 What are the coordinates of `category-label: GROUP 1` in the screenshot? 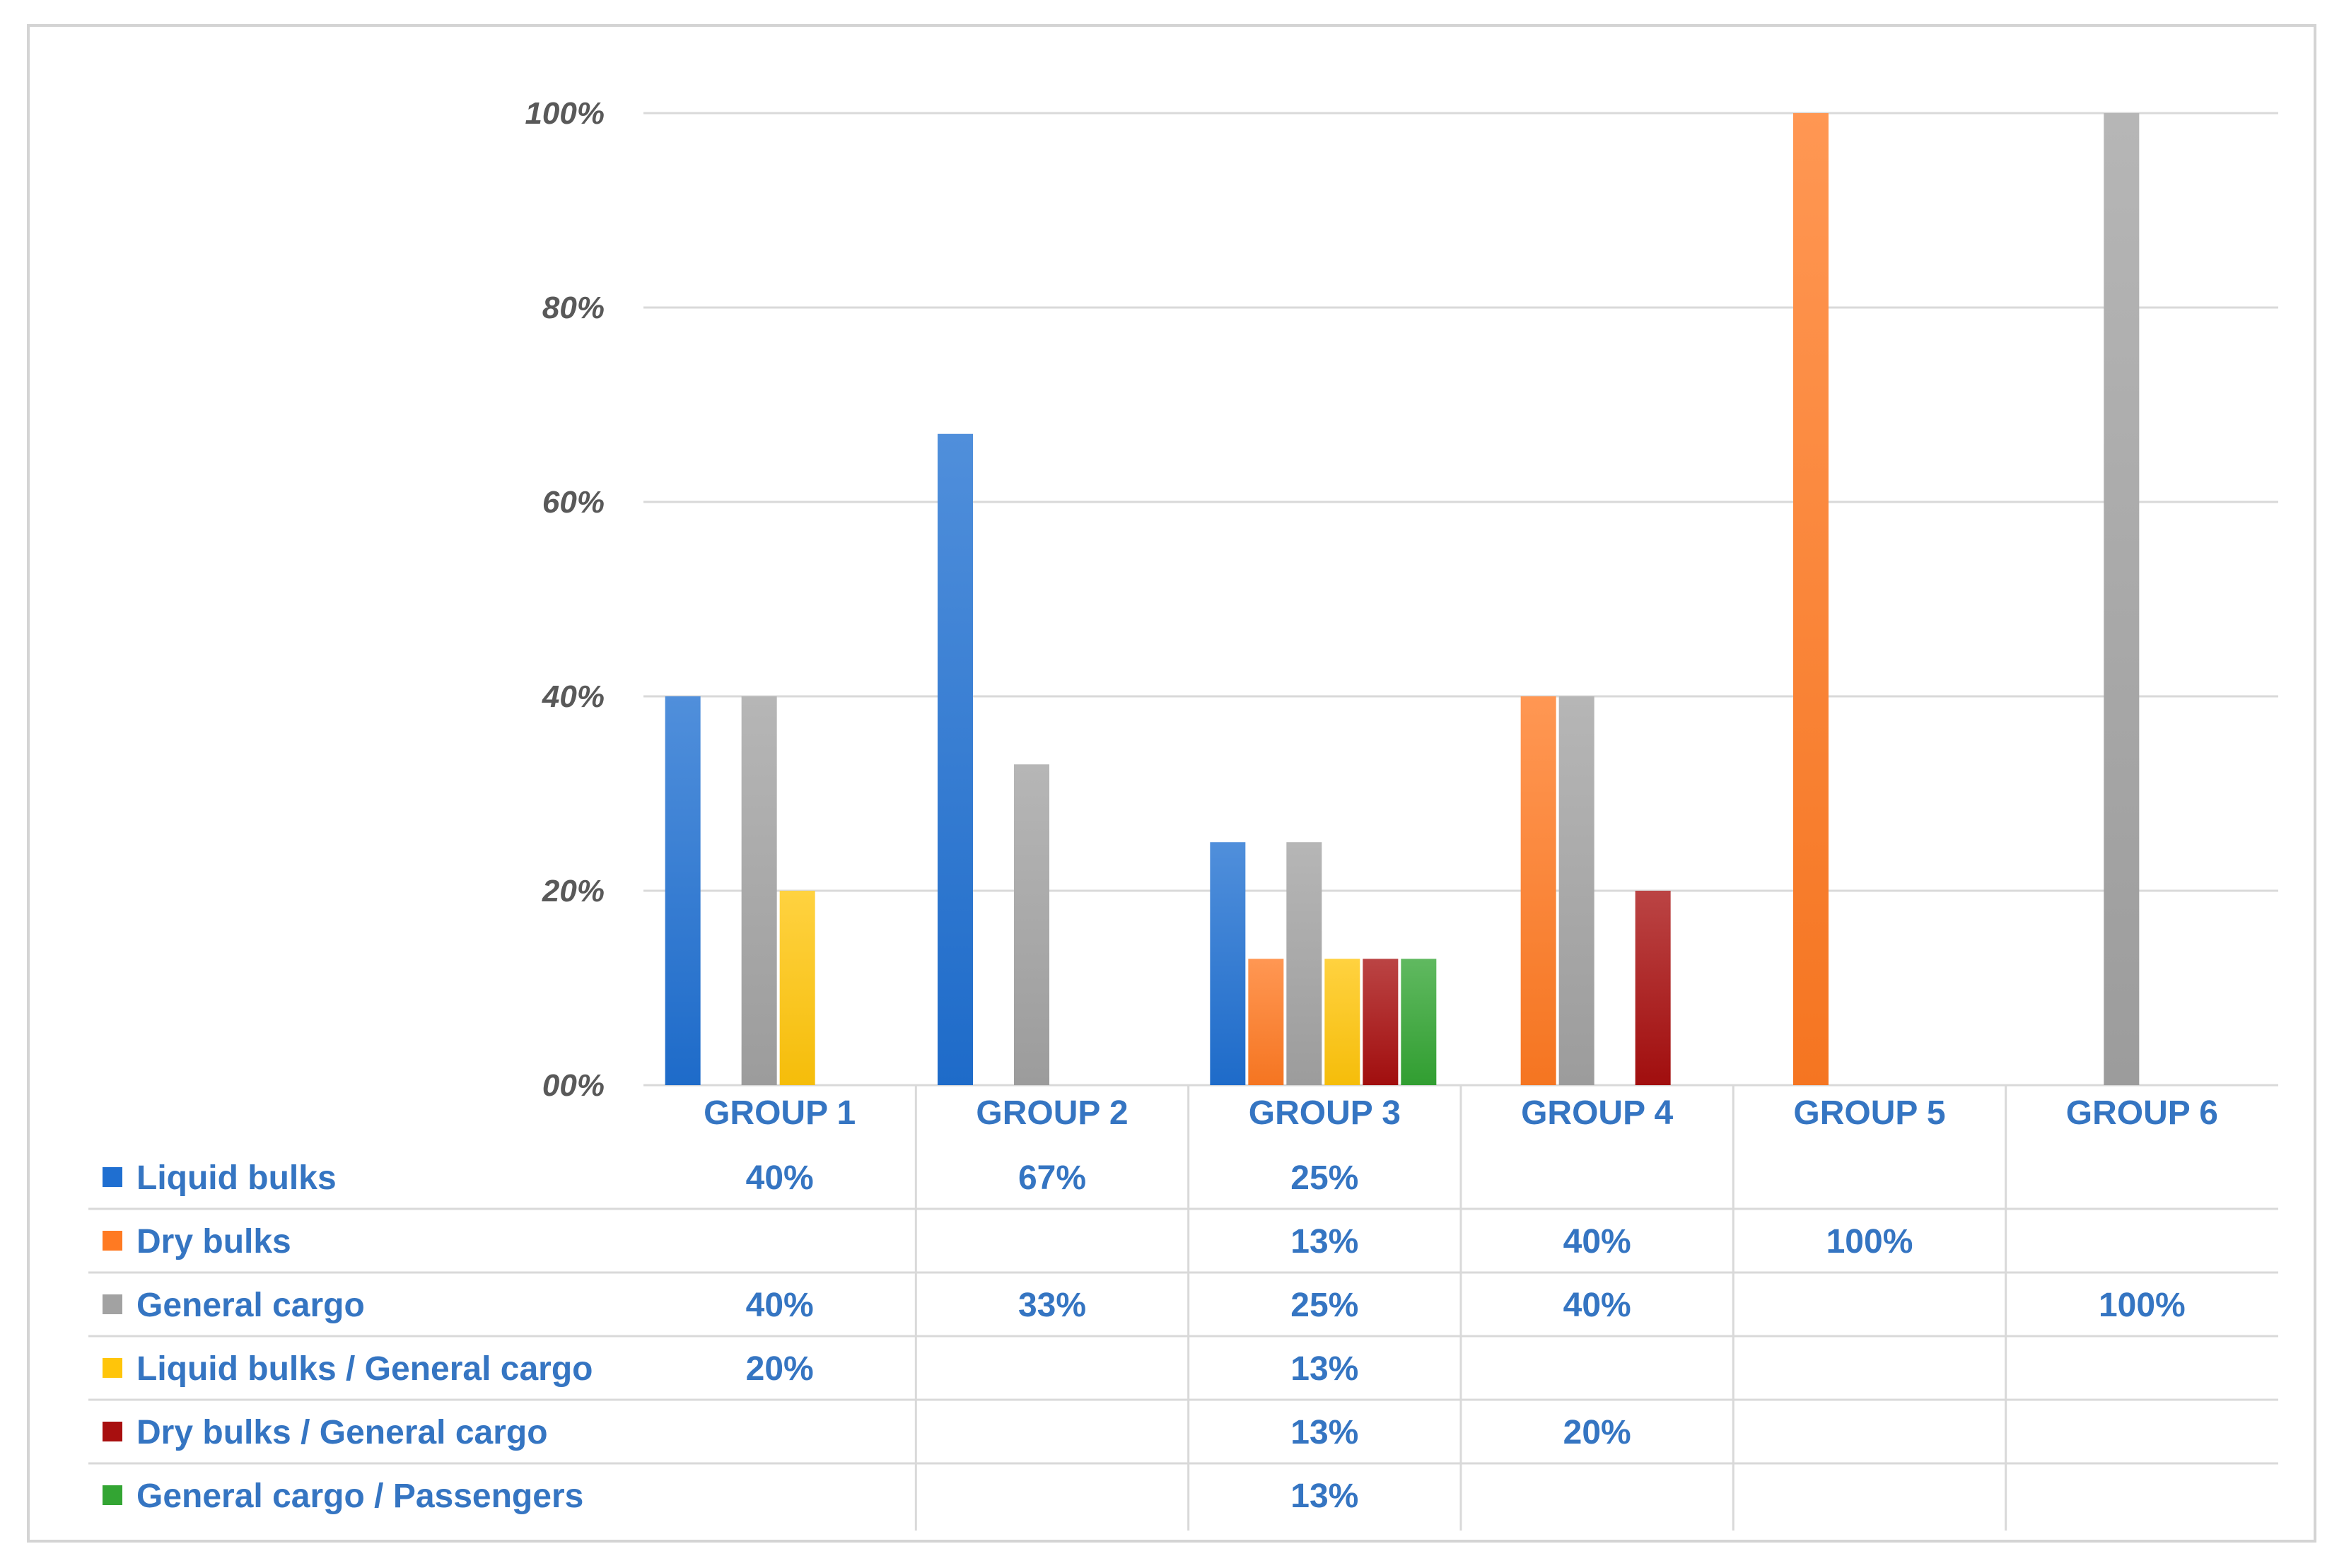 It's located at (780, 1113).